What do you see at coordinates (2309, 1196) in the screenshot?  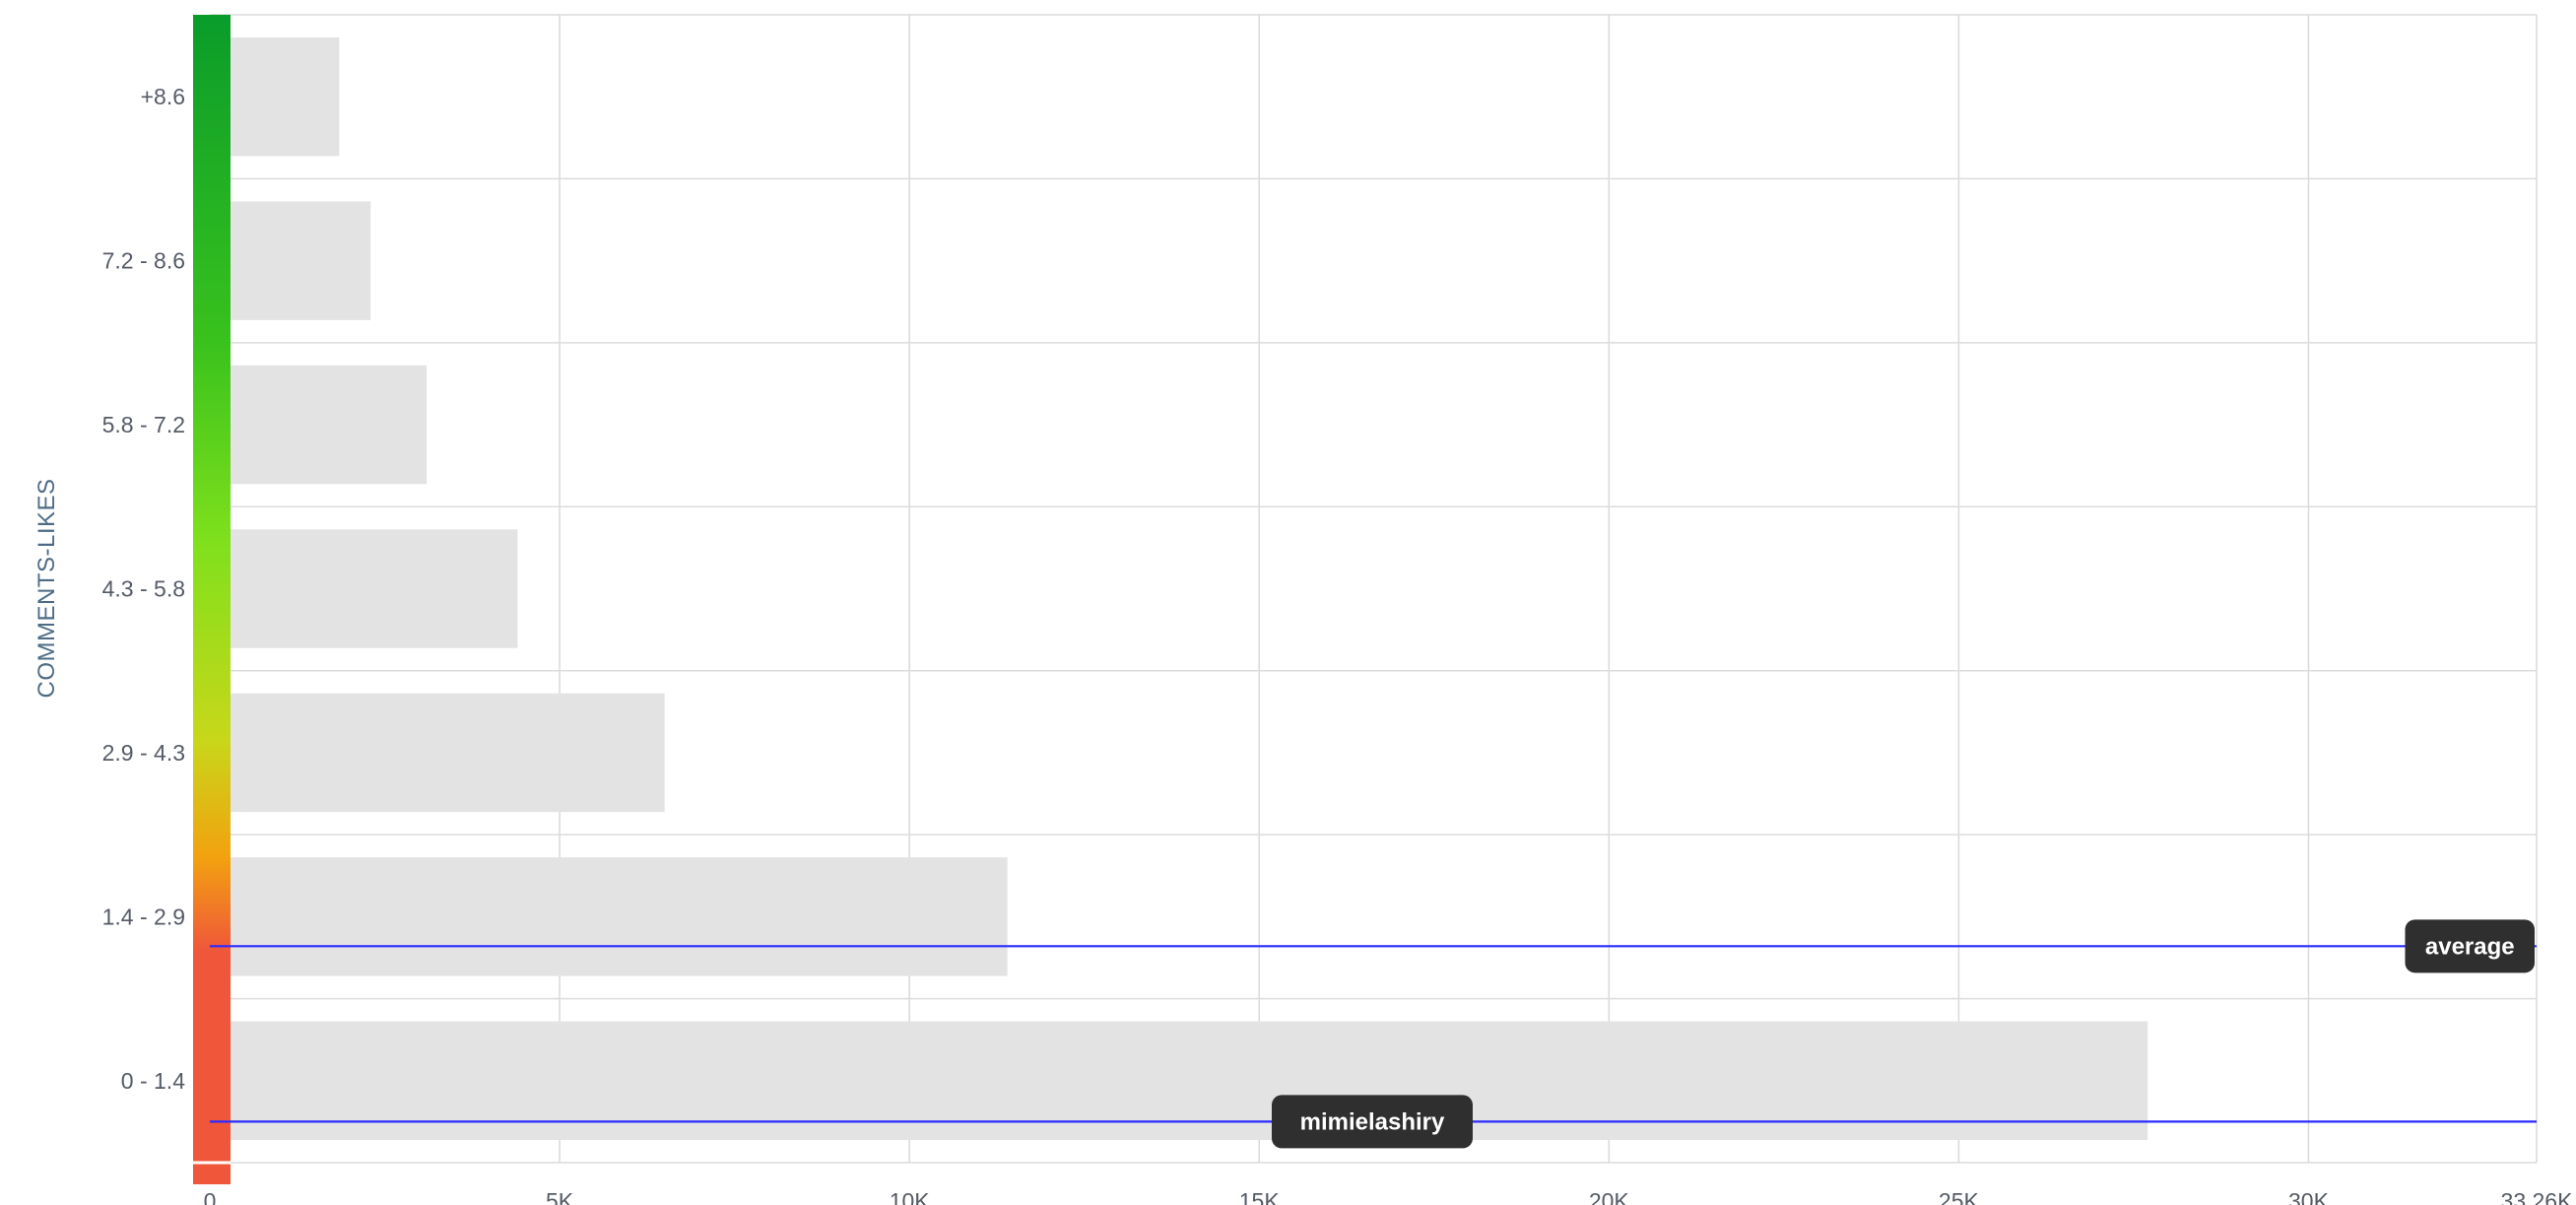 I see `x-tick-label: 30K` at bounding box center [2309, 1196].